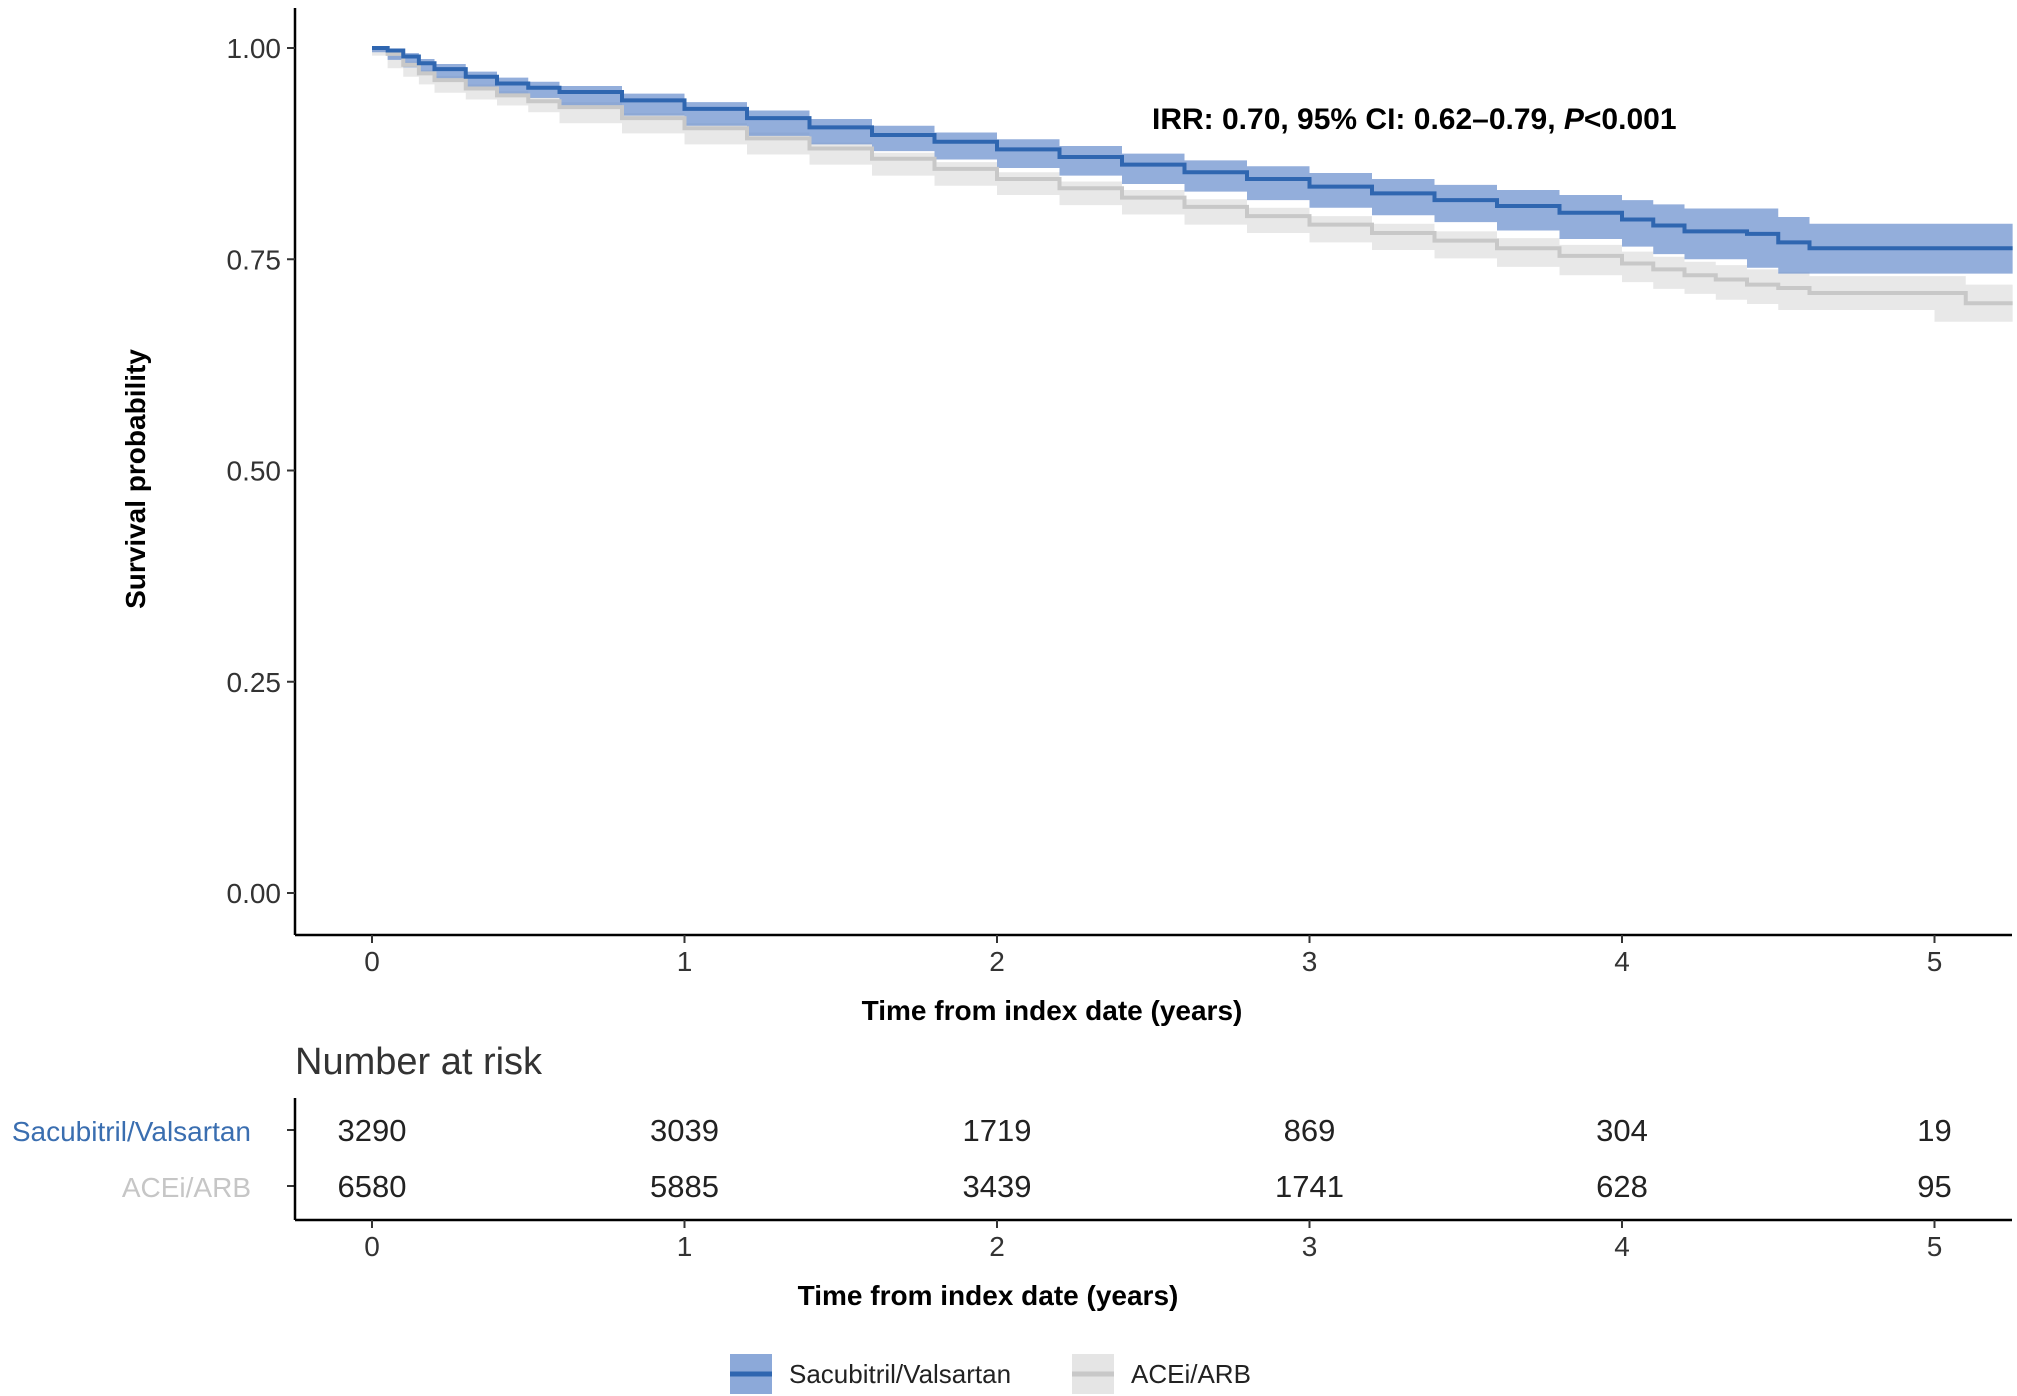 The height and width of the screenshot is (1396, 2017). I want to click on irr-annotation-p-value: <0.001, so click(1630, 119).